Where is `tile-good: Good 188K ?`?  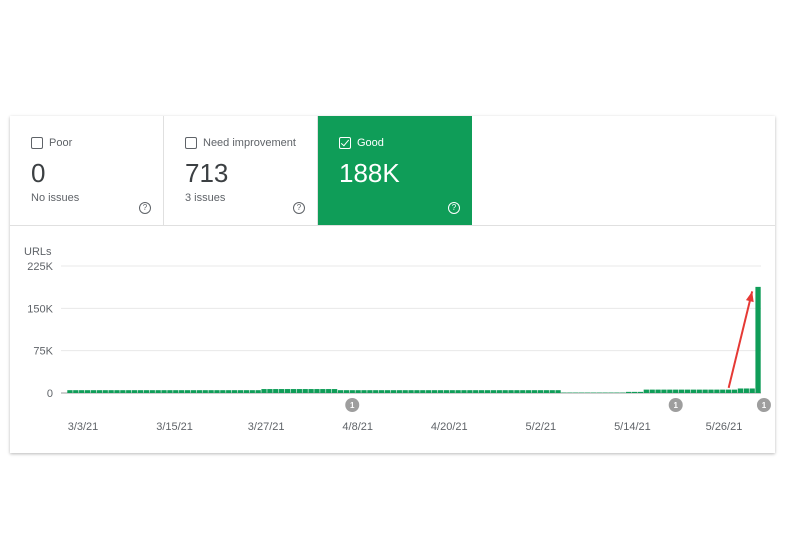
tile-good: Good 188K ? is located at coordinates (395, 170).